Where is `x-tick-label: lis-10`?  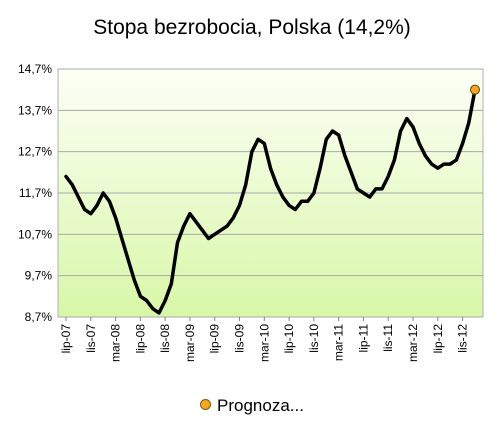 x-tick-label: lis-10 is located at coordinates (314, 338).